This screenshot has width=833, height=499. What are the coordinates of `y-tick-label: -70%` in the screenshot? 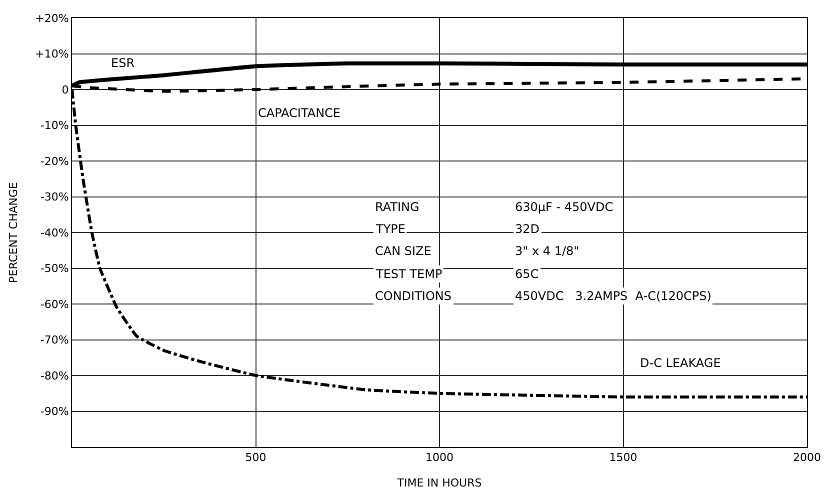 It's located at (54, 340).